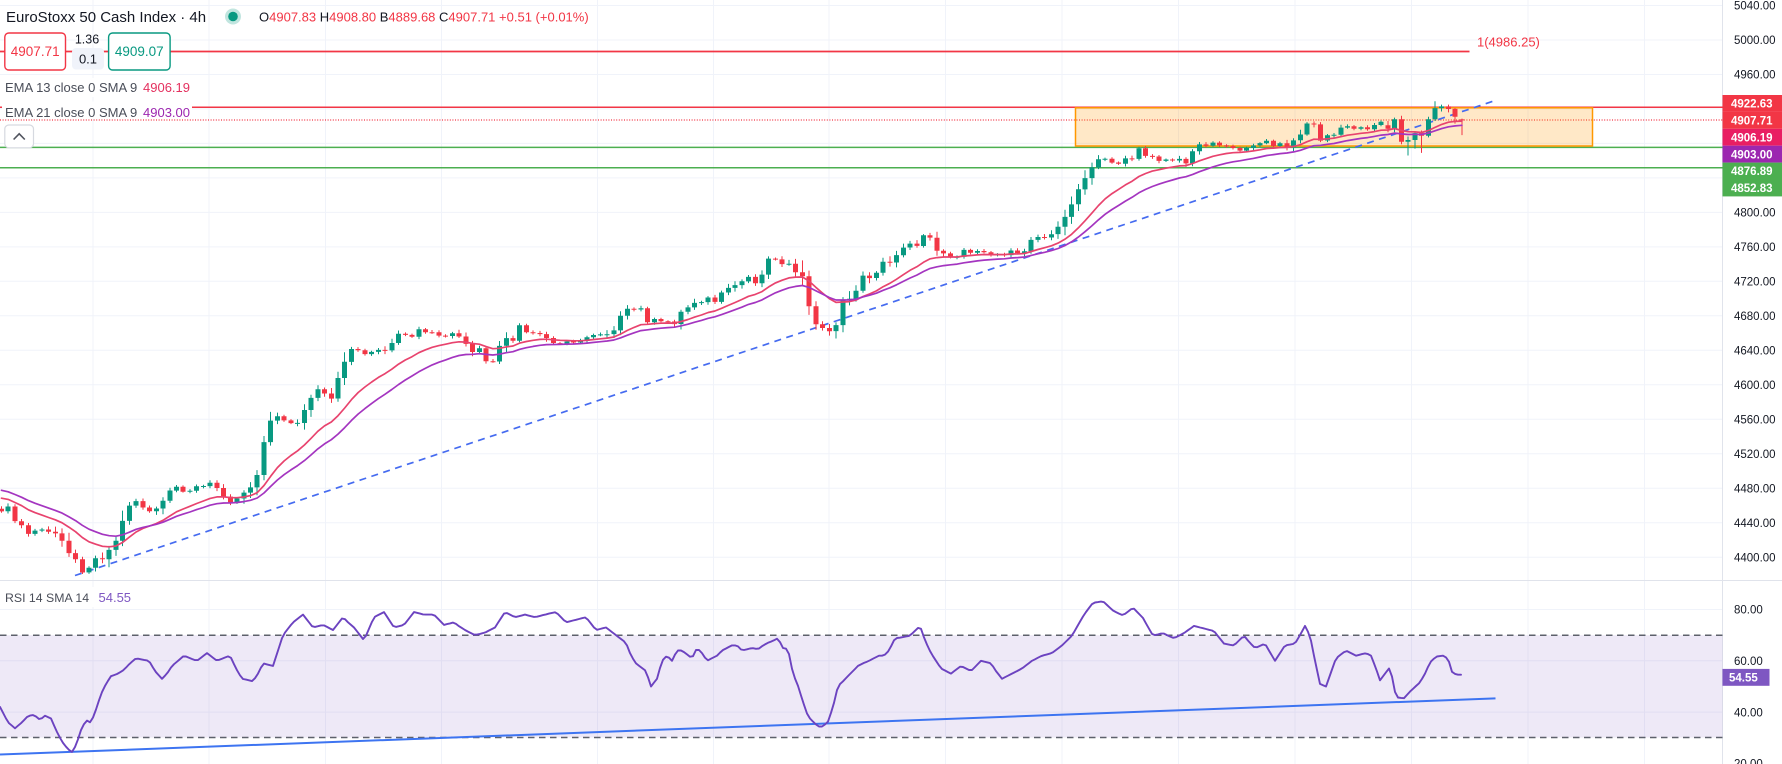 The image size is (1782, 764). Describe the element at coordinates (1748, 713) in the screenshot. I see `svg-text: 40.00` at that location.